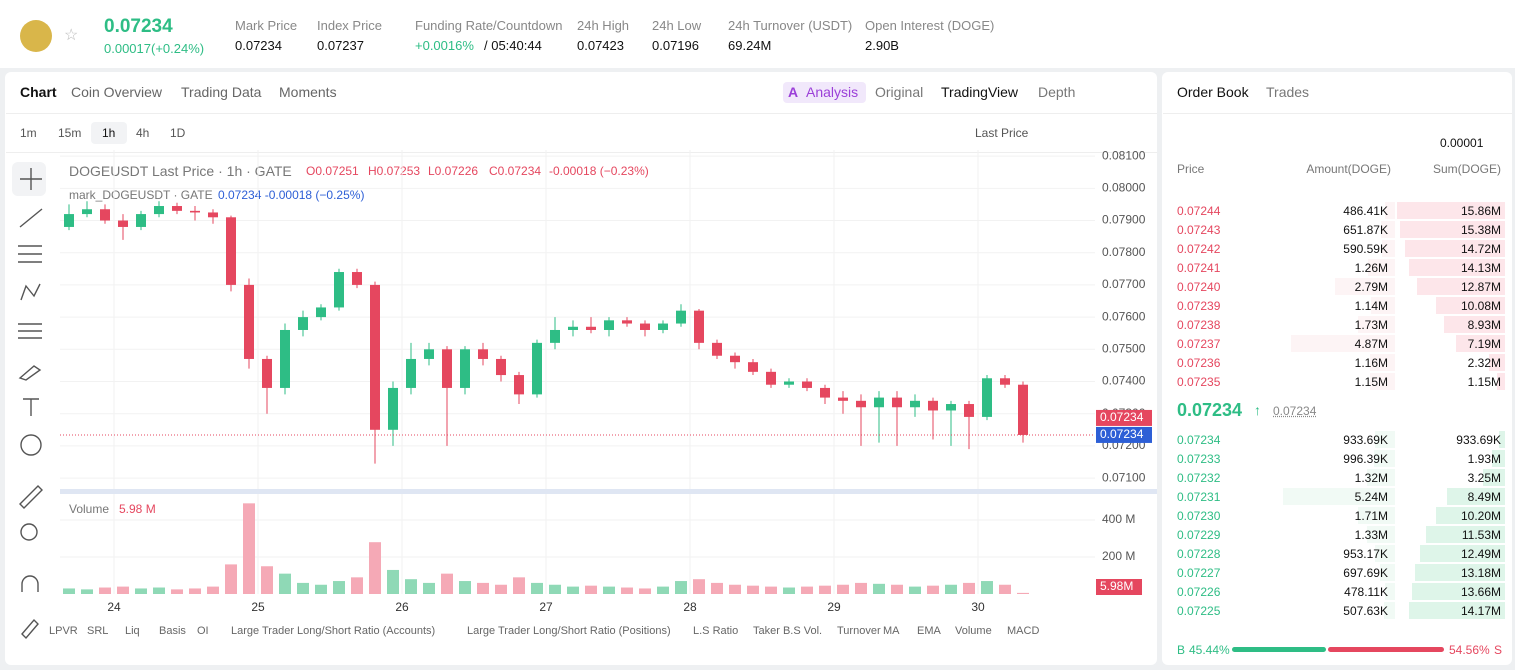 The width and height of the screenshot is (1515, 670). Describe the element at coordinates (1257, 410) in the screenshot. I see `book-arrow: ↑` at that location.